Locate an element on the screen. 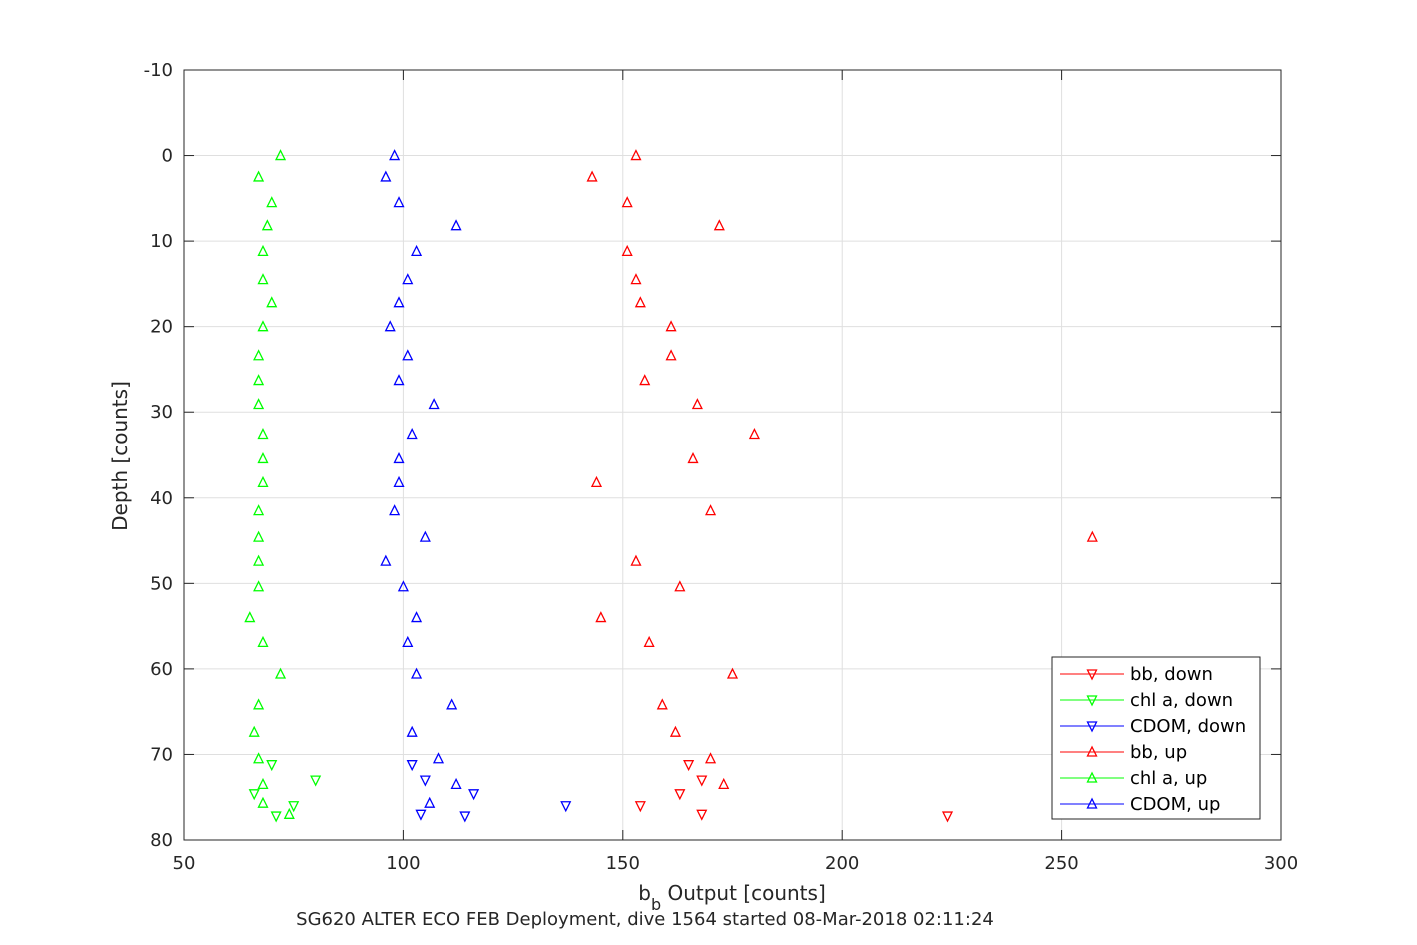 Image resolution: width=1417 pixels, height=945 pixels. y-tick-label: 20 is located at coordinates (161, 327).